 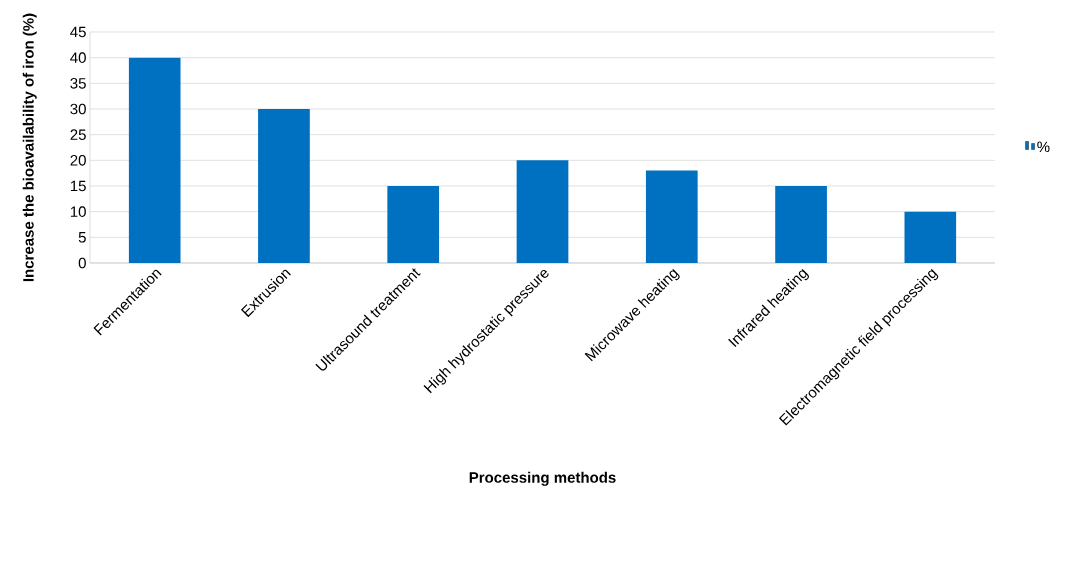 I want to click on y-tick-label: 5, so click(x=82, y=237).